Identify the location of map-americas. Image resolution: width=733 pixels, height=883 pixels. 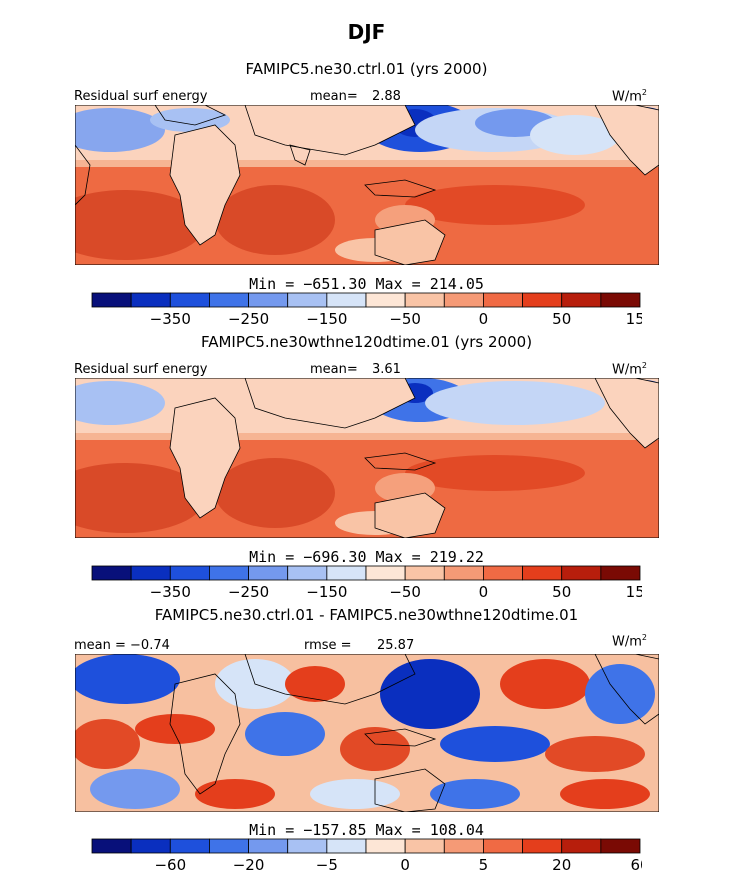
(626, 140).